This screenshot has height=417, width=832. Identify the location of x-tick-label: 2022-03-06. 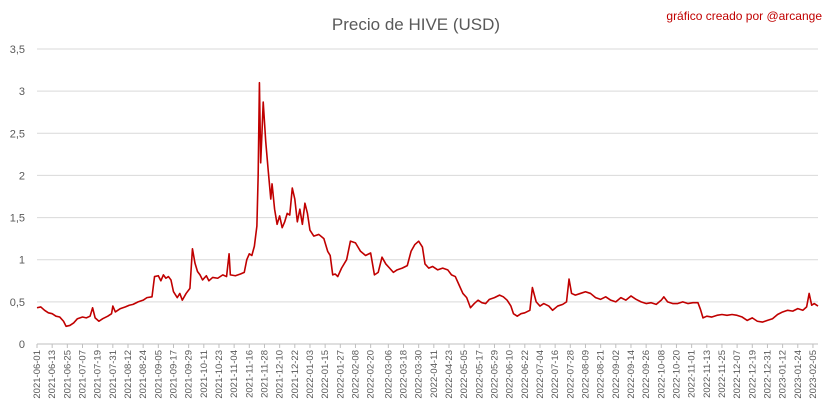
(388, 374).